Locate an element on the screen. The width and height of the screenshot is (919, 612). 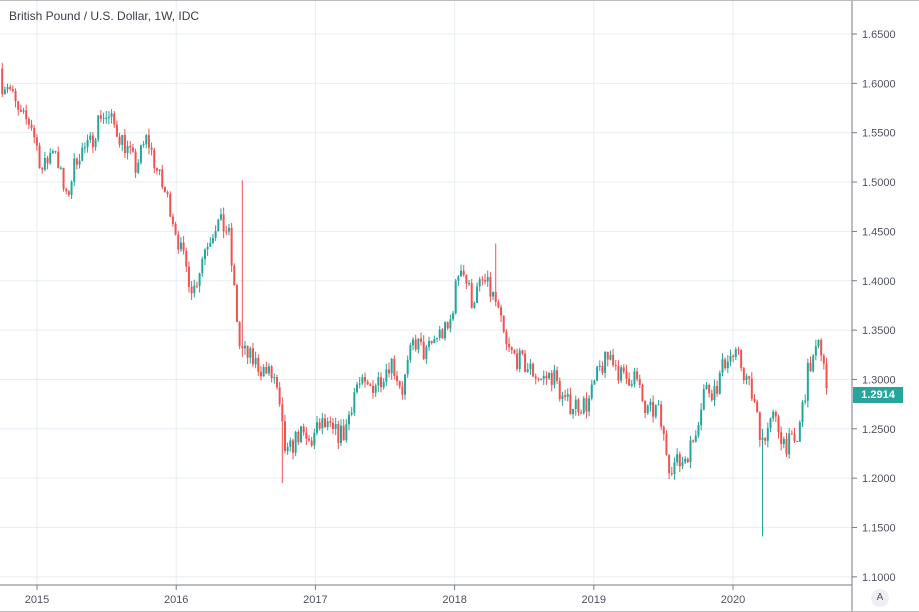
y-tick-label: 1.6500 is located at coordinates (879, 35).